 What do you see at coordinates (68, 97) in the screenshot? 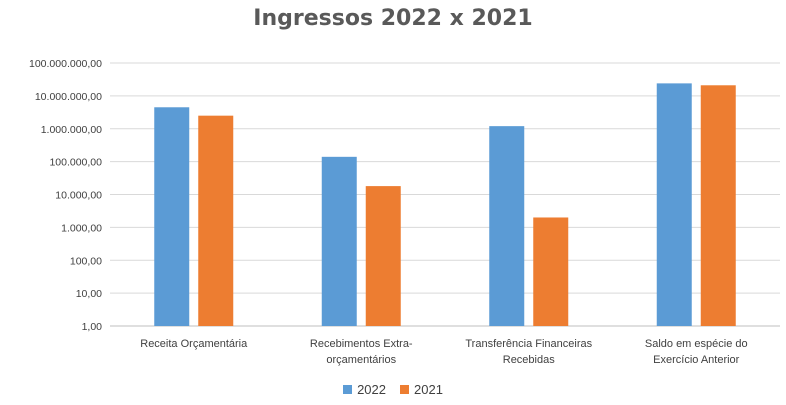
I see `y-tick-label: 10.000.000,00` at bounding box center [68, 97].